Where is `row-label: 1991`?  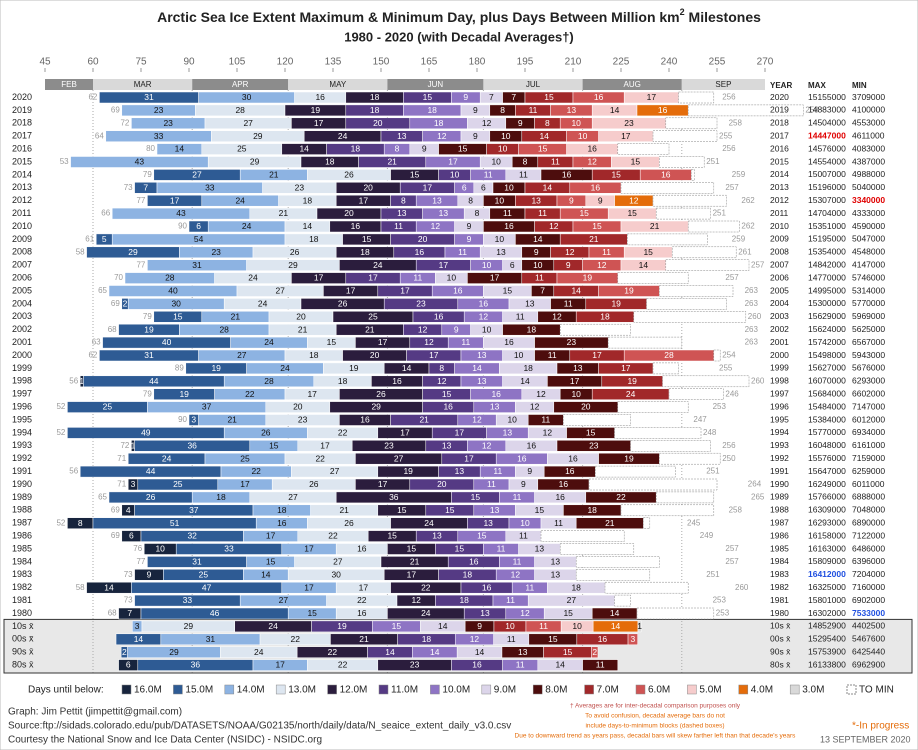
row-label: 1991 is located at coordinates (22, 471).